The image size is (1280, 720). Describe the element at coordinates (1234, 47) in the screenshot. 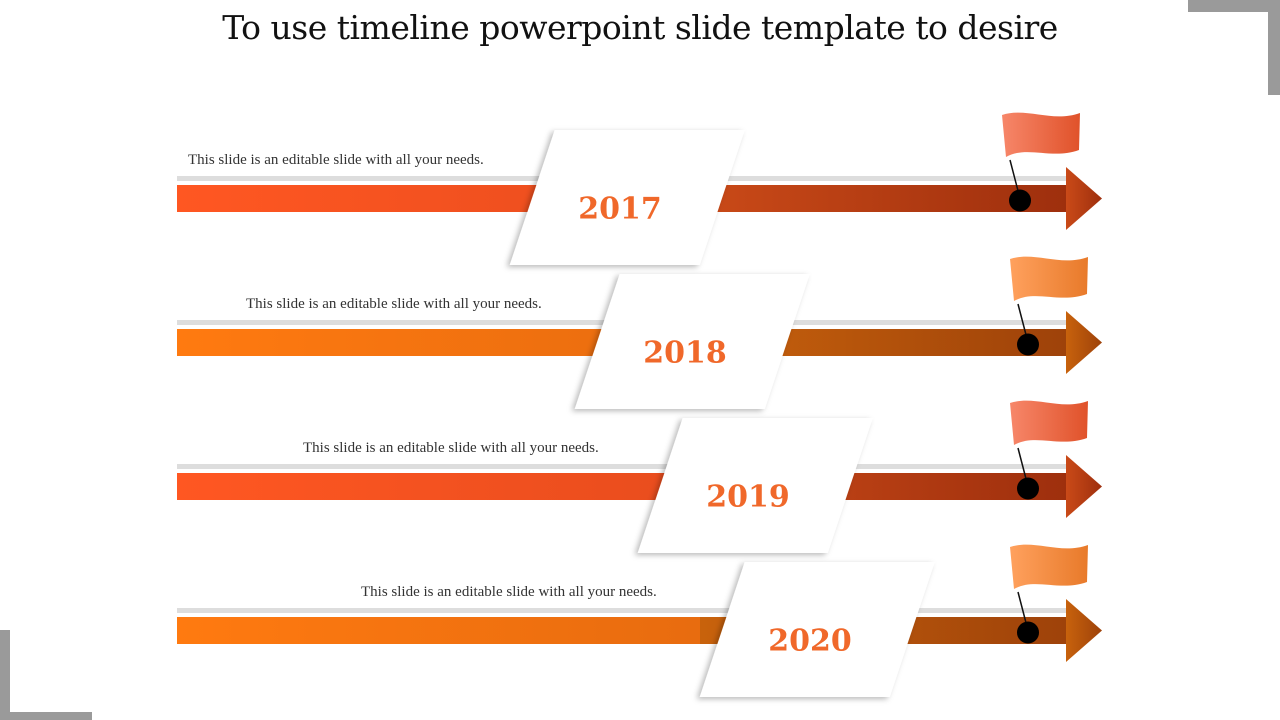

I see `corner-decoration-top-right` at that location.